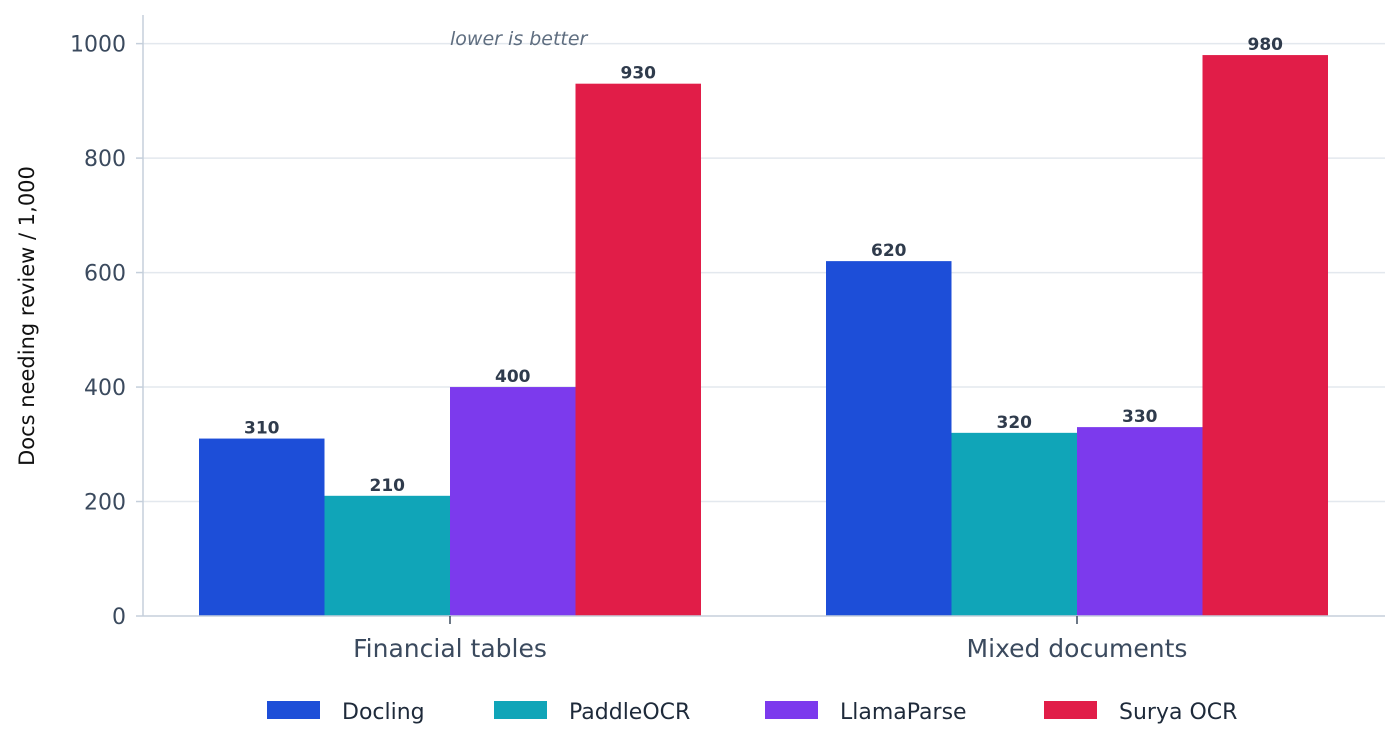 The height and width of the screenshot is (752, 1399). What do you see at coordinates (383, 712) in the screenshot?
I see `legend-label: Docling` at bounding box center [383, 712].